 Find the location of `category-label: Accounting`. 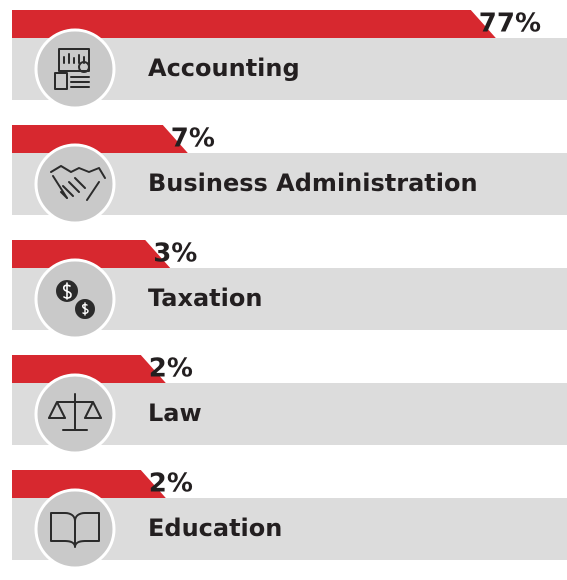

category-label: Accounting is located at coordinates (224, 68).